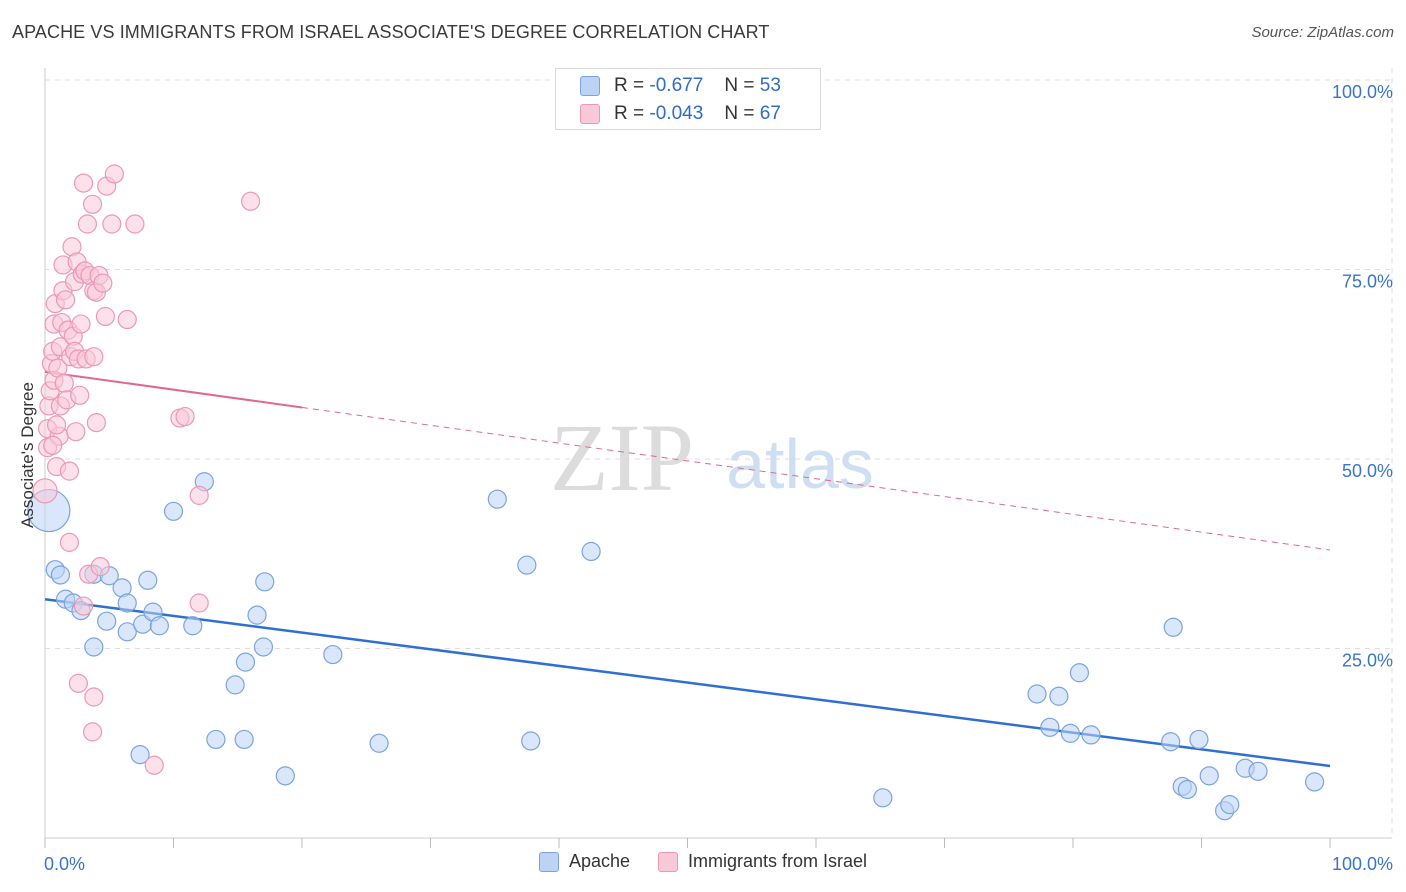 The width and height of the screenshot is (1406, 892). Describe the element at coordinates (778, 861) in the screenshot. I see `legend-label-israel: Immigrants from Israel` at that location.